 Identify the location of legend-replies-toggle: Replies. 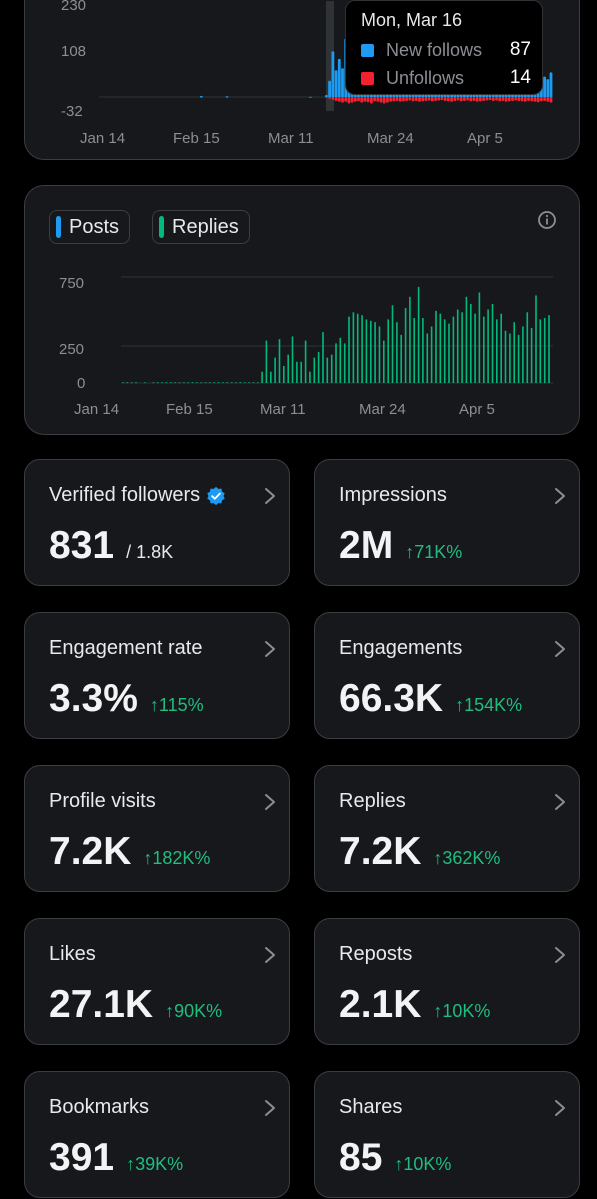
(201, 227).